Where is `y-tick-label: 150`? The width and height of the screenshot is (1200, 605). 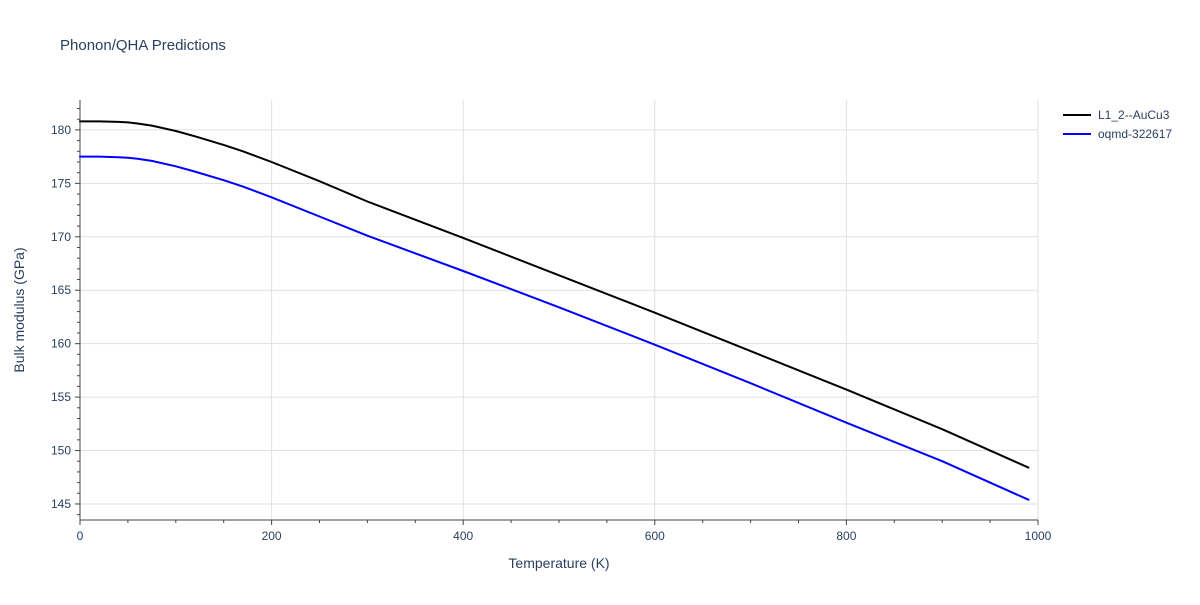
y-tick-label: 150 is located at coordinates (61, 451).